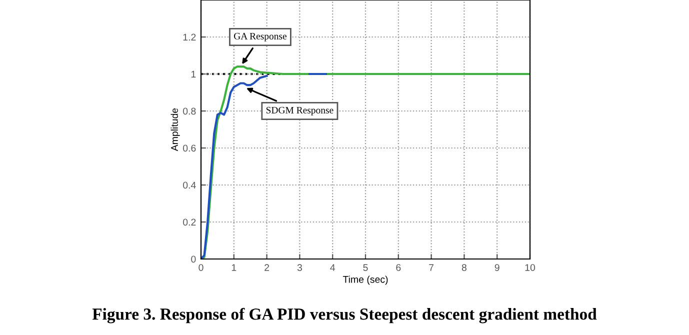 This screenshot has width=689, height=335. What do you see at coordinates (175, 130) in the screenshot?
I see `y-axis-title: Amplitude` at bounding box center [175, 130].